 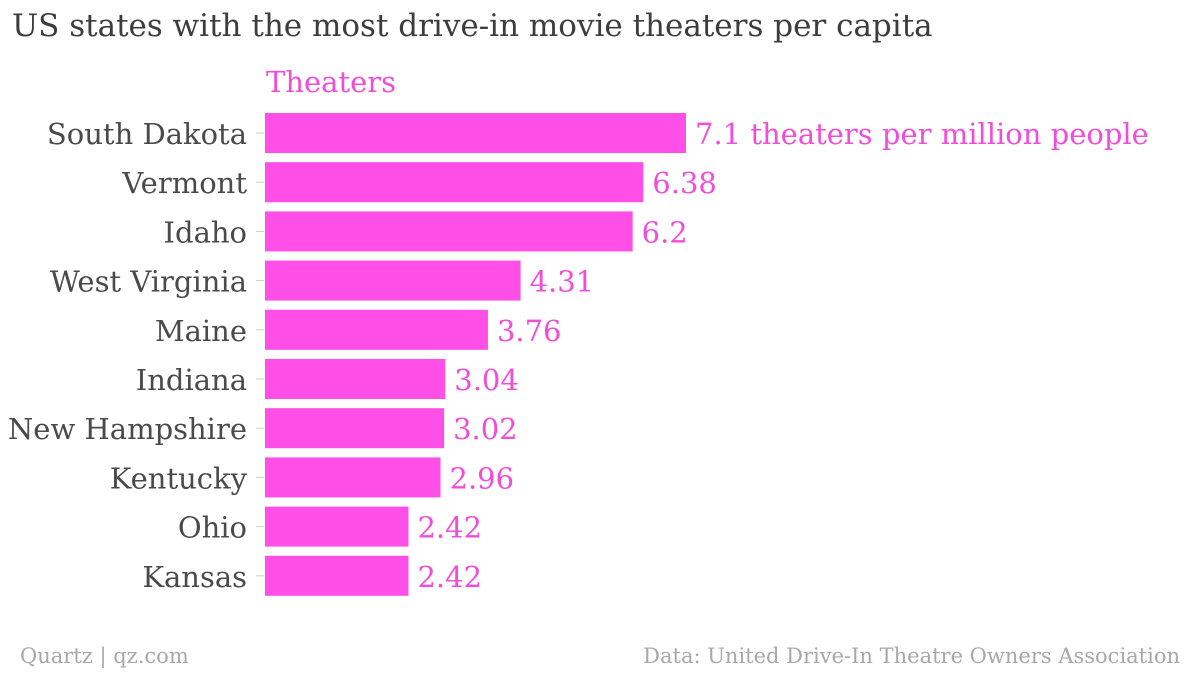 What do you see at coordinates (485, 429) in the screenshot?
I see `data-label: 3.02` at bounding box center [485, 429].